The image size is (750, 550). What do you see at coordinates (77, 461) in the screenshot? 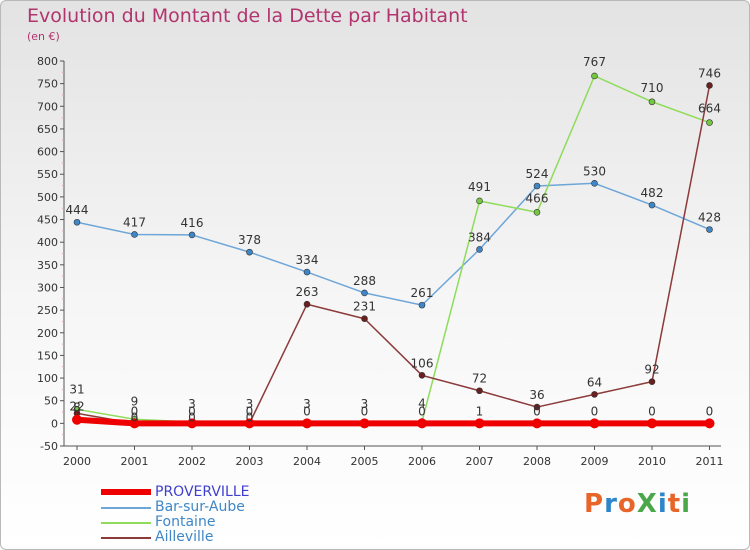
I see `x-tick-label: 2000` at bounding box center [77, 461].